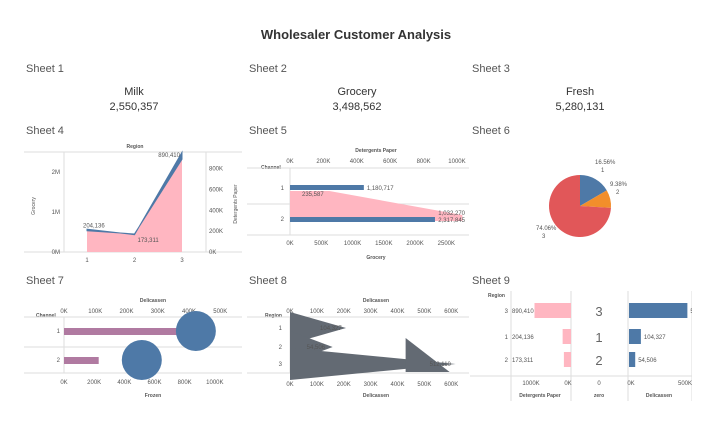 The height and width of the screenshot is (427, 712). I want to click on sheet-9-delicassen-header: Delicassen, so click(659, 396).